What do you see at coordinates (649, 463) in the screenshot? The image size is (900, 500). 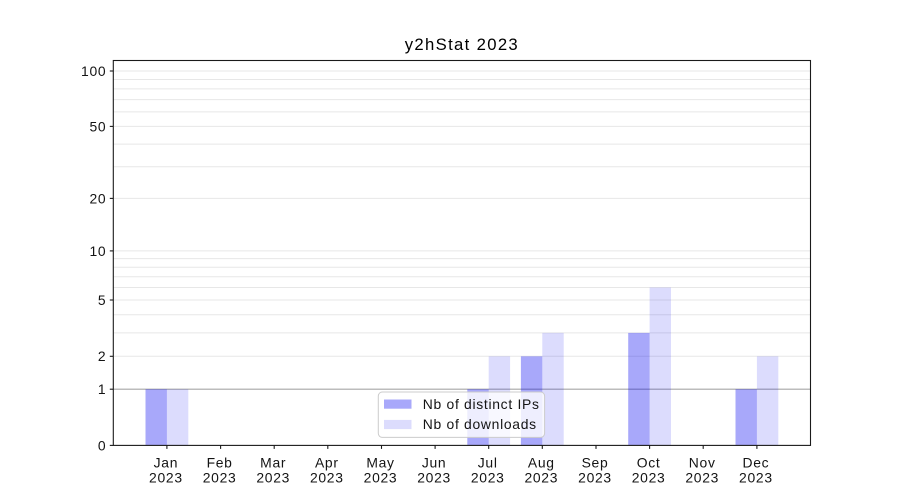 I see `svg-text: Oct` at bounding box center [649, 463].